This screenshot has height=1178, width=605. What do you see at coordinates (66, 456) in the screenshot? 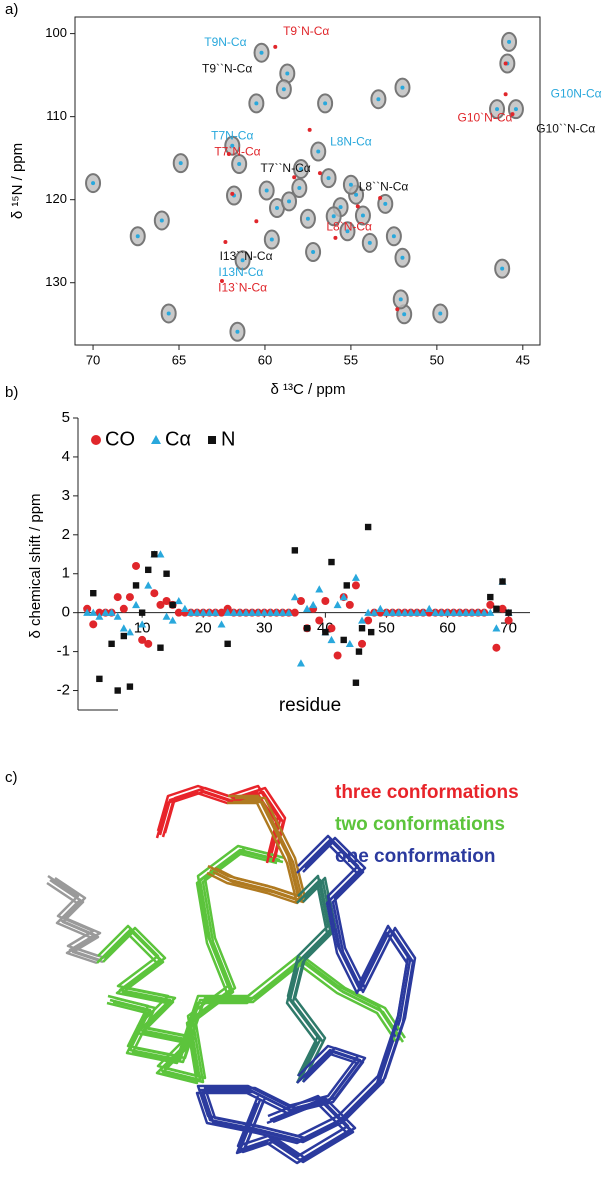
I see `y-tick-label: 4` at bounding box center [66, 456].